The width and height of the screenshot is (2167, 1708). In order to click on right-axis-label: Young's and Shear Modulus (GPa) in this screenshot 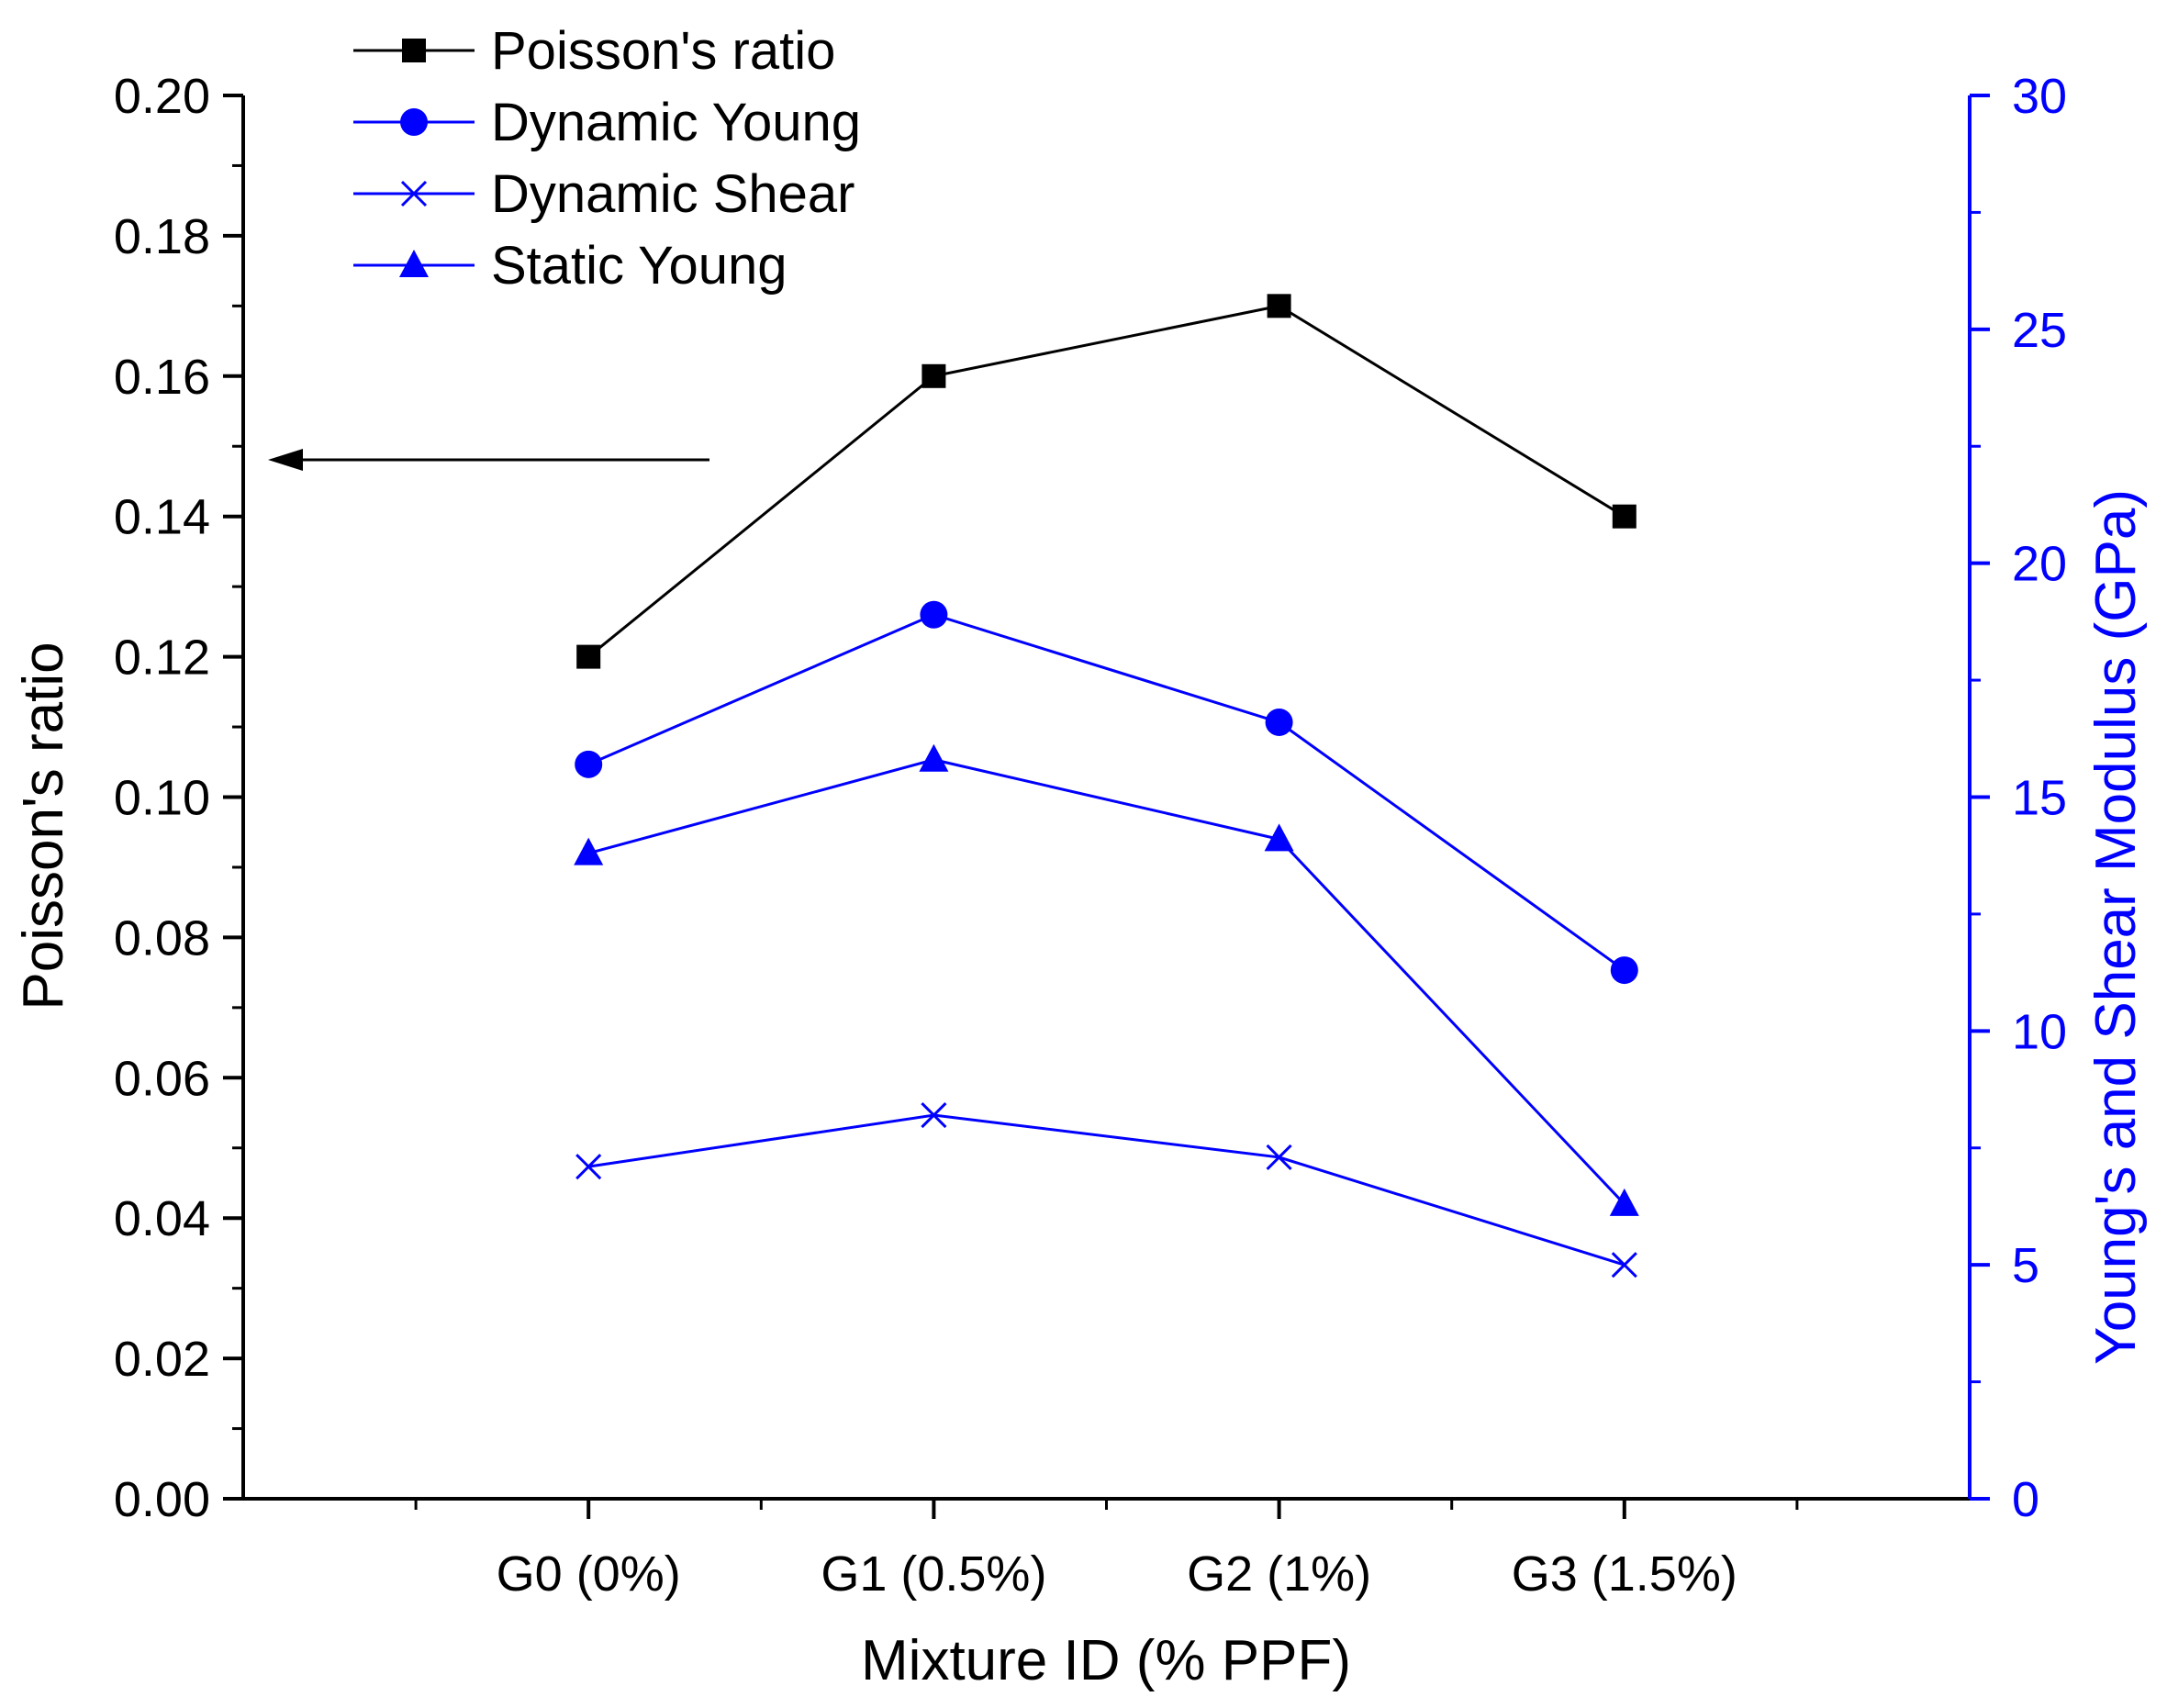, I will do `click(2116, 927)`.